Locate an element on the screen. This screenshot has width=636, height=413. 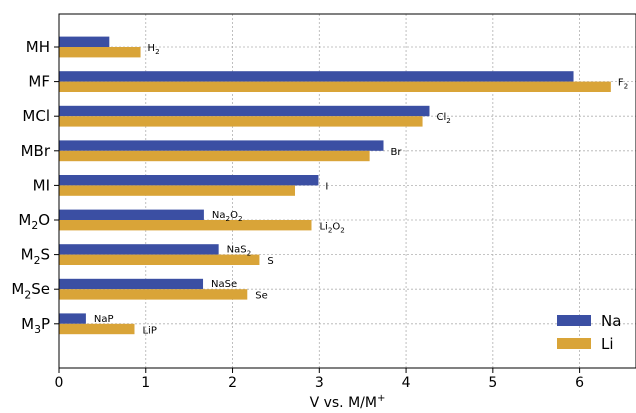
y-tick-label: MCl is located at coordinates (36, 116).